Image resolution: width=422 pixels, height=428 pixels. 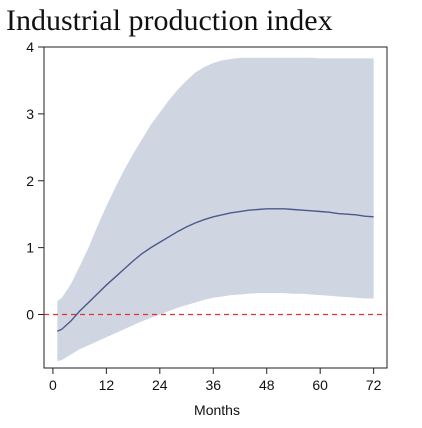 What do you see at coordinates (267, 385) in the screenshot?
I see `x-tick-label: 48` at bounding box center [267, 385].